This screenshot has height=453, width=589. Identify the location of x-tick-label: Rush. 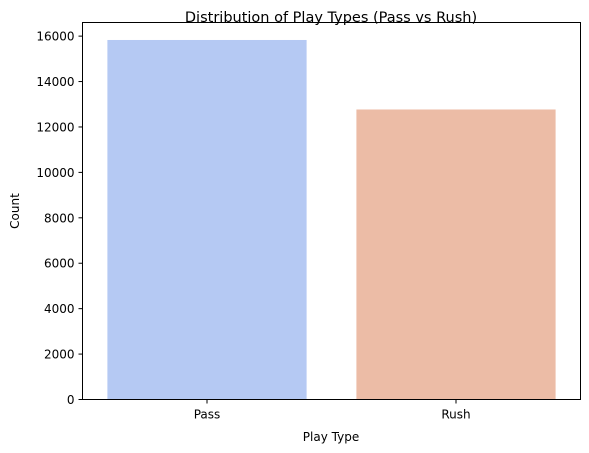
(455, 415).